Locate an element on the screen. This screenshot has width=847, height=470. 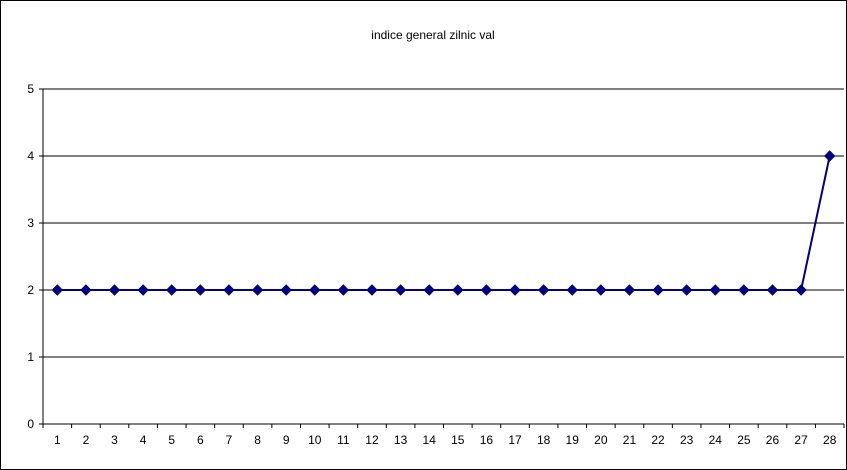
y-tick-label: 3 is located at coordinates (30, 223).